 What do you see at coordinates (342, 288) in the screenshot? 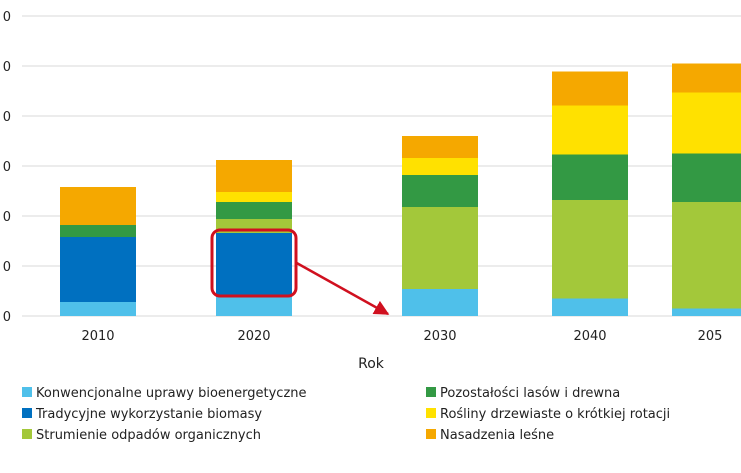
I see `annotation-arrow` at bounding box center [342, 288].